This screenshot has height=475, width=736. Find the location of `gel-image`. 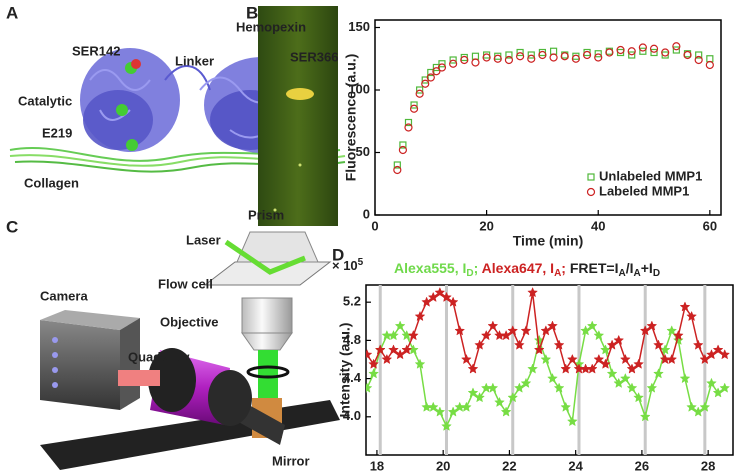

gel-image is located at coordinates (298, 116).